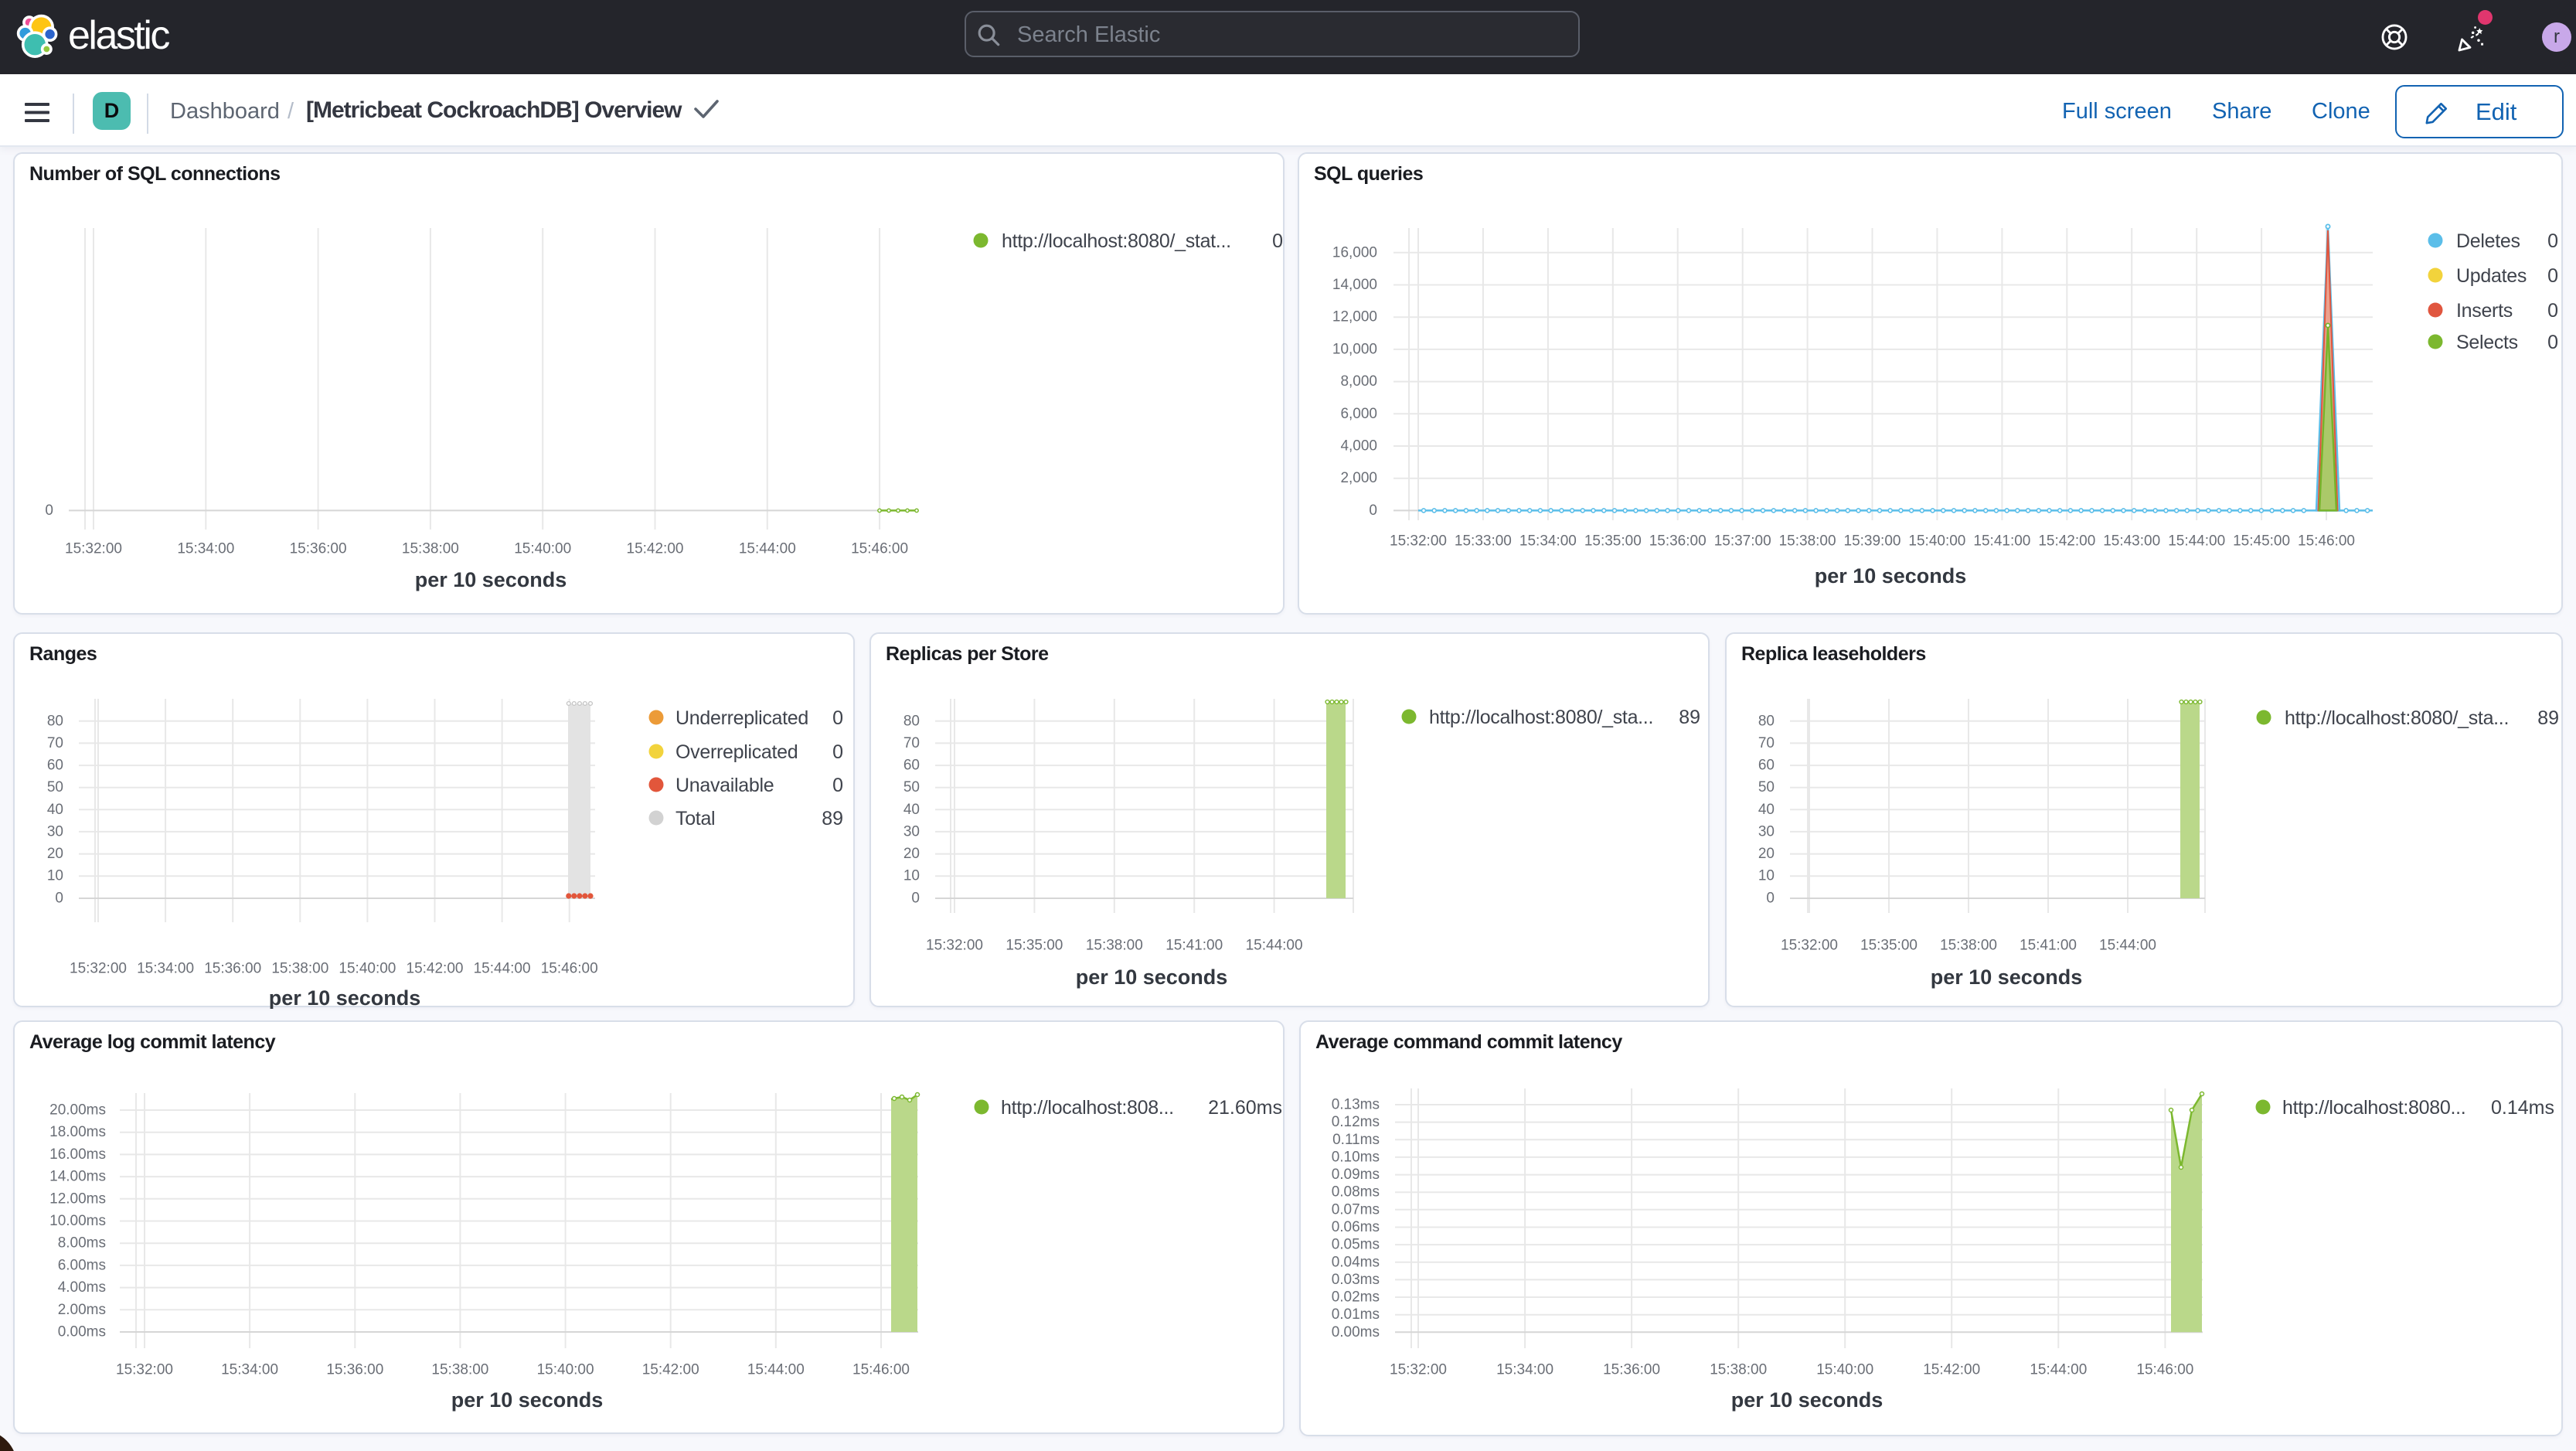  What do you see at coordinates (1766, 854) in the screenshot?
I see `svg-text: 20` at bounding box center [1766, 854].